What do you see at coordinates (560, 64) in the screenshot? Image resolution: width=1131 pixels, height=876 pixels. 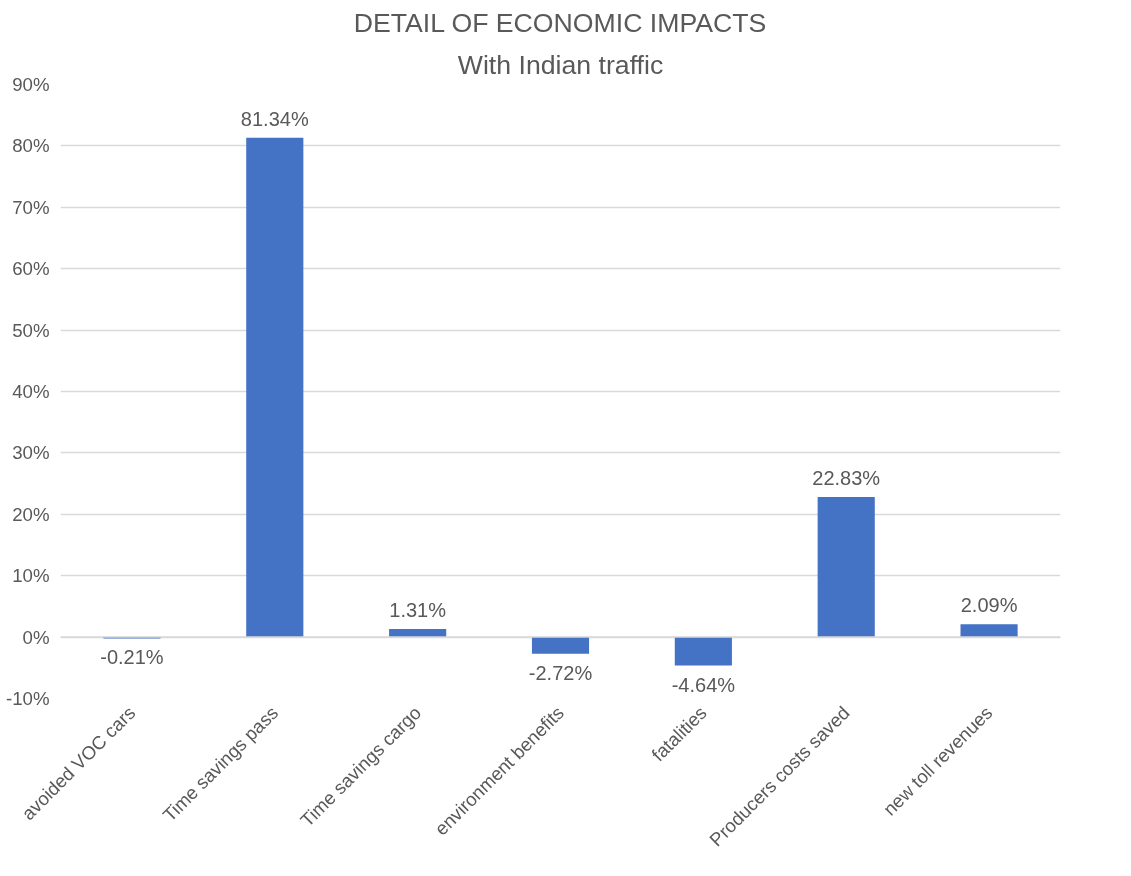 I see `chart-subtitle: With Indian traffic` at bounding box center [560, 64].